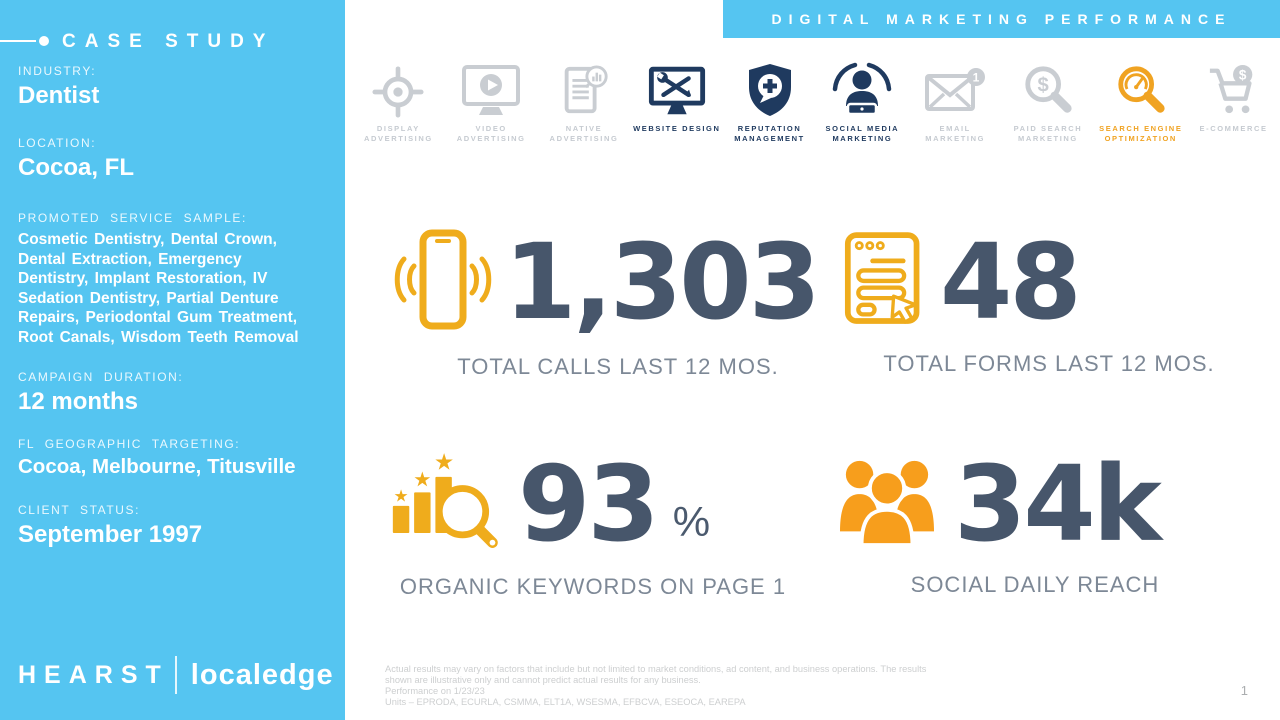 Image resolution: width=1280 pixels, height=720 pixels. Describe the element at coordinates (129, 444) in the screenshot. I see `geo-targeting-label: FL GEOGRAPHIC TARGETING:` at that location.